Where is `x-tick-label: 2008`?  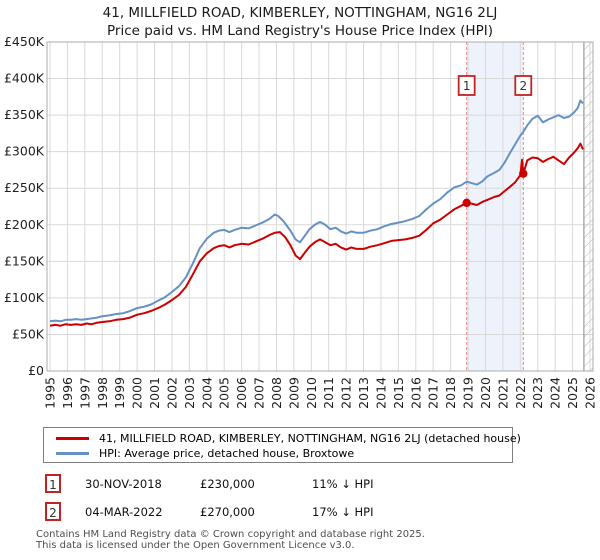 x-tick-label: 2008 is located at coordinates (276, 393).